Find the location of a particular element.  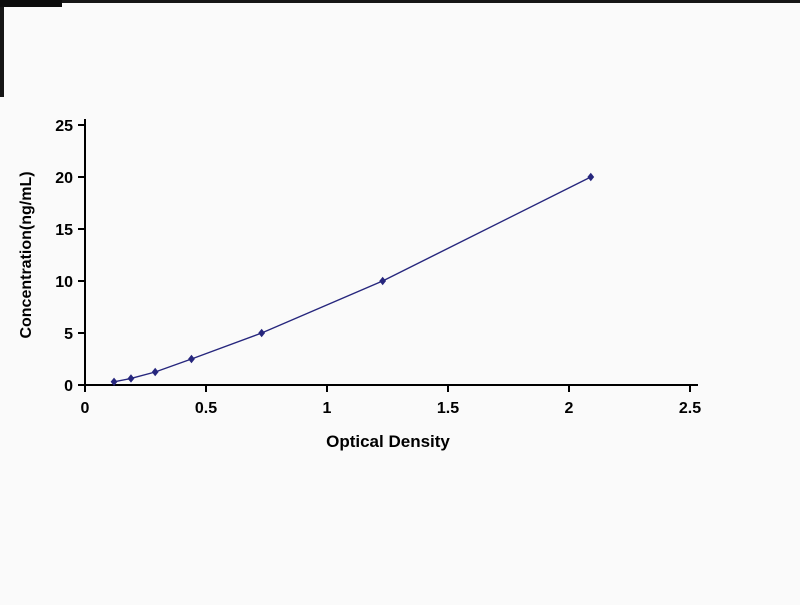

scan-edge-top is located at coordinates (400, 1).